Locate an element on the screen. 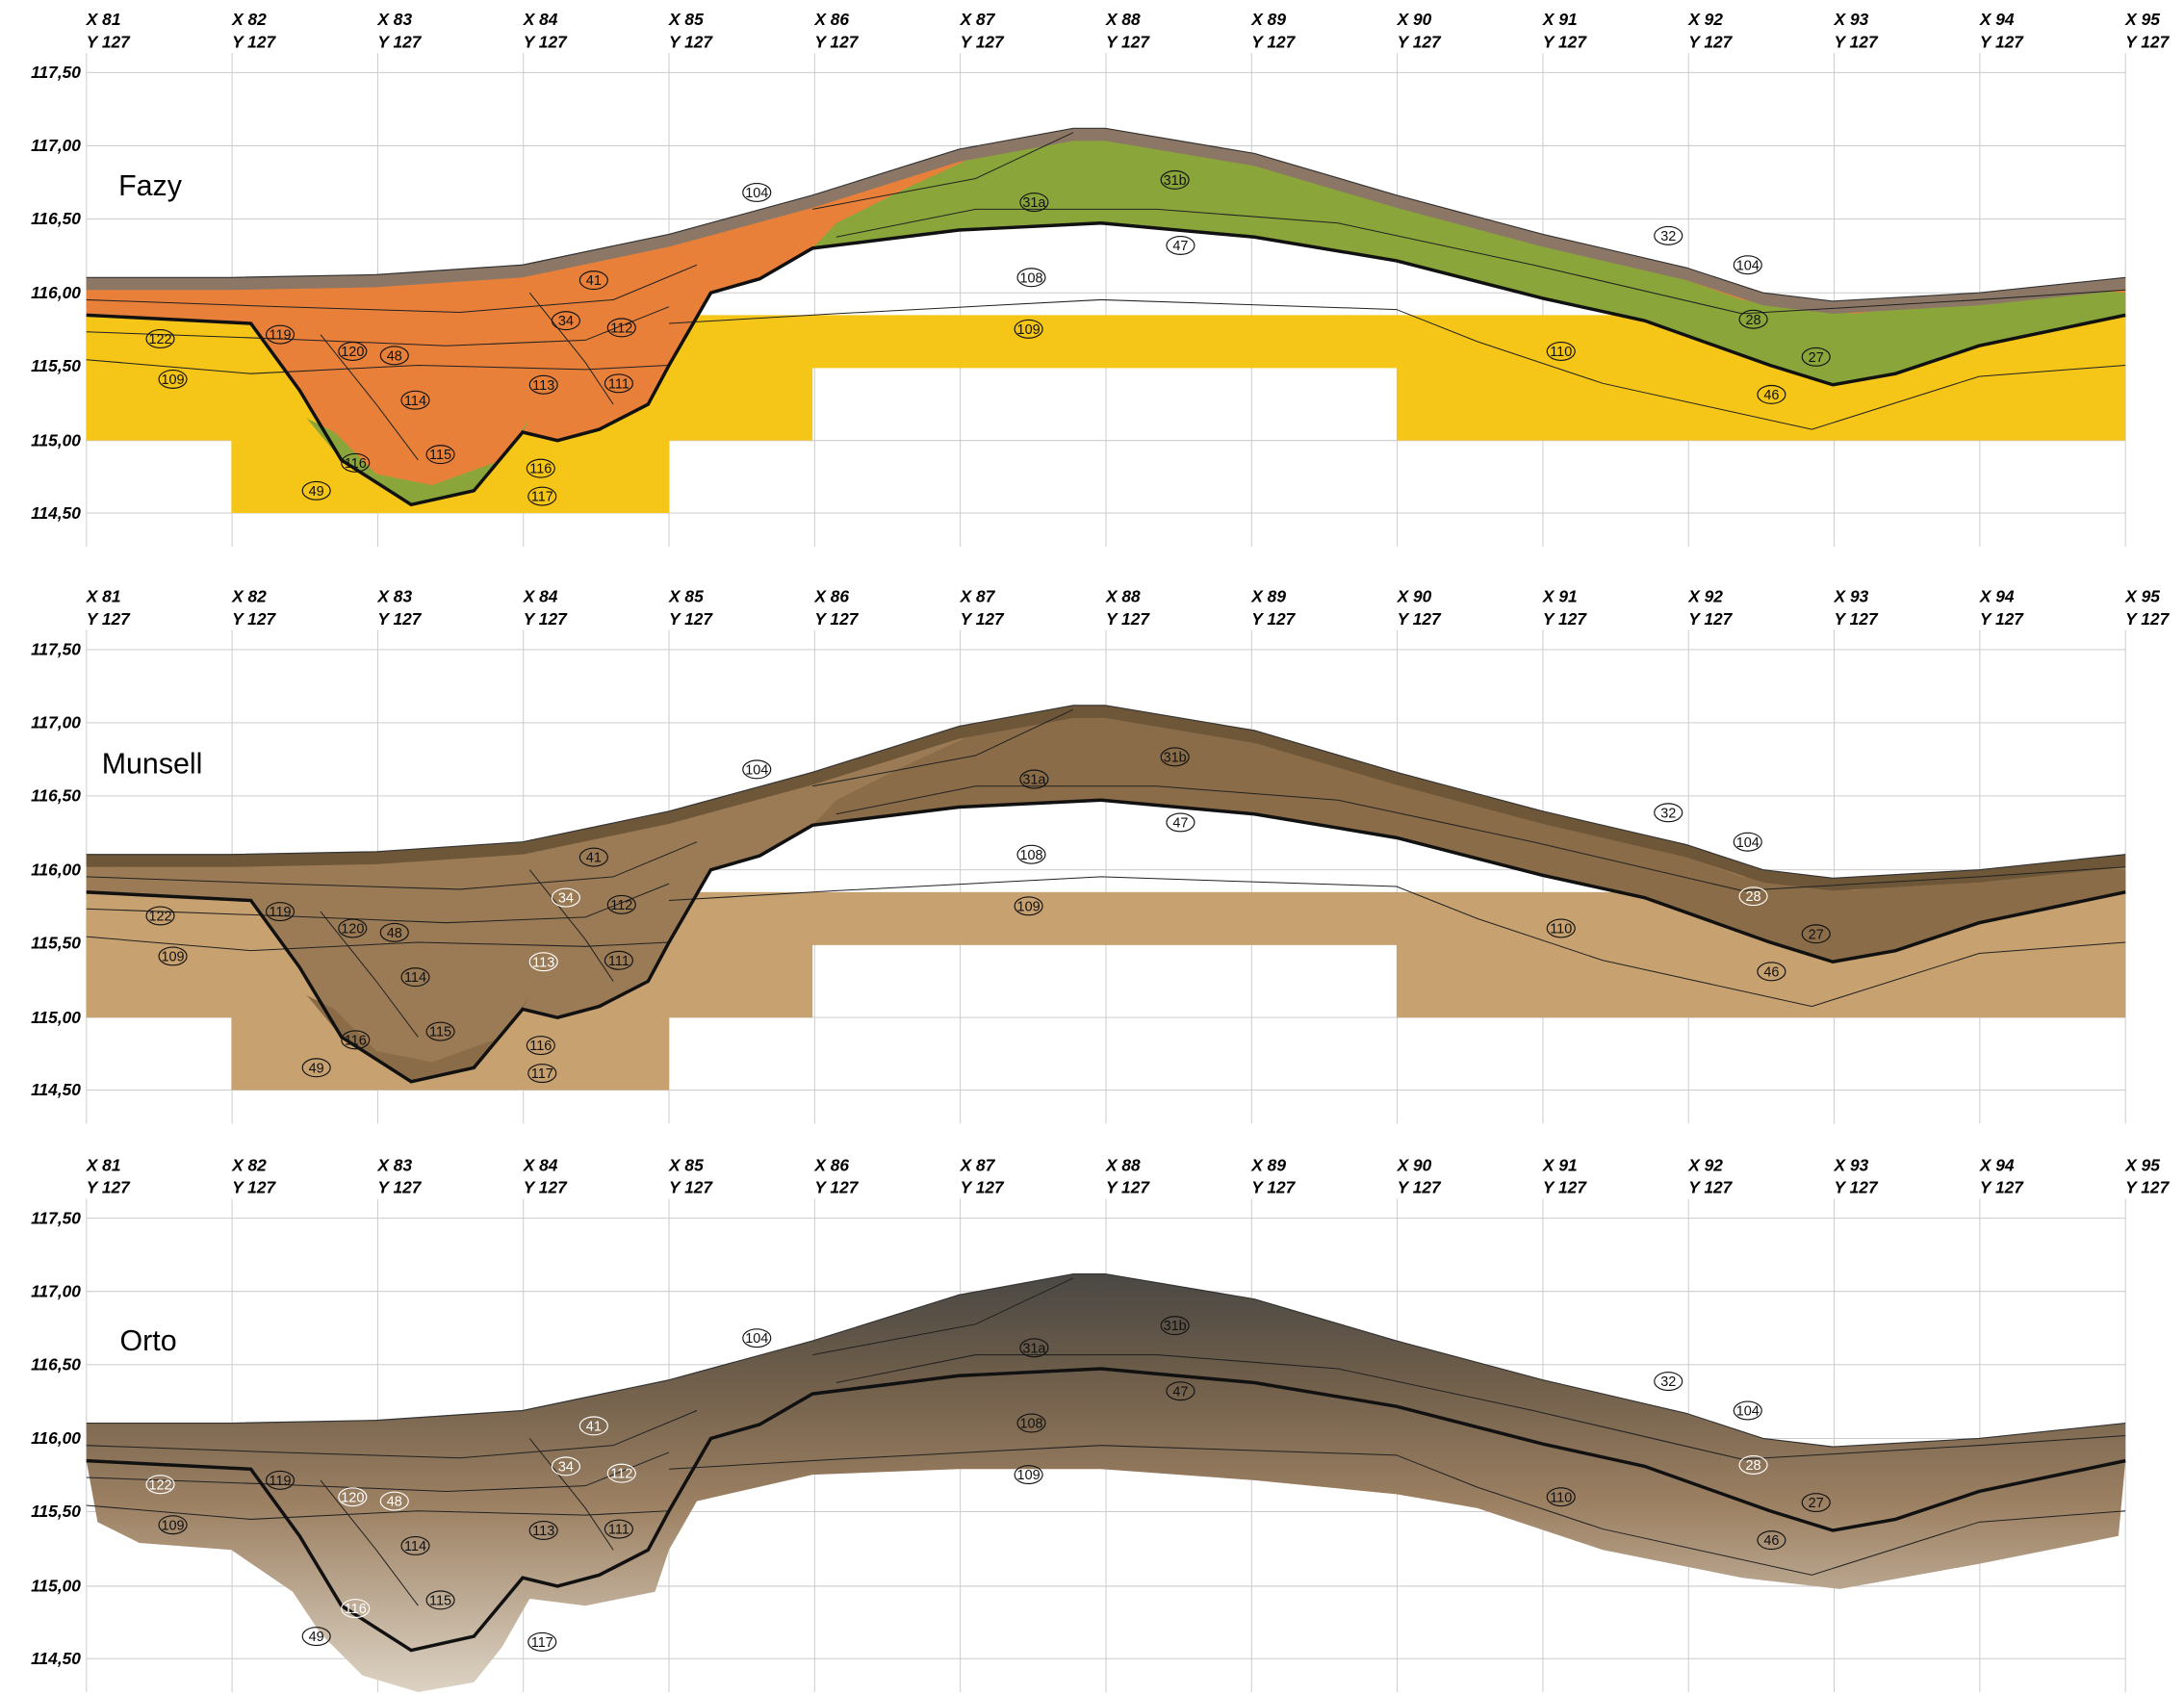 This screenshot has height=1695, width=2184. level-label: 115,50 is located at coordinates (56, 942).